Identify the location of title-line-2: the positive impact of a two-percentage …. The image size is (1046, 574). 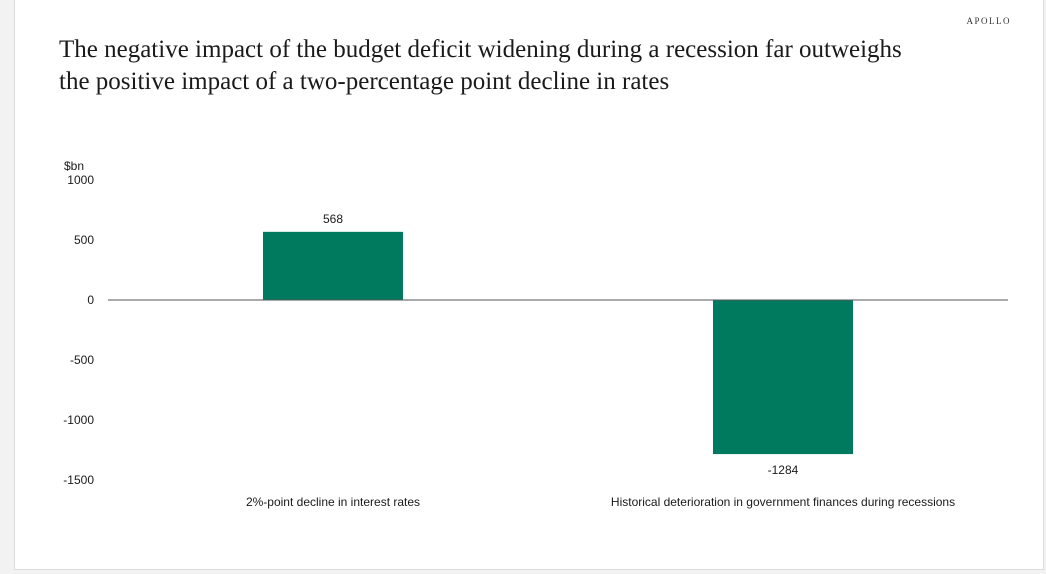
(364, 81).